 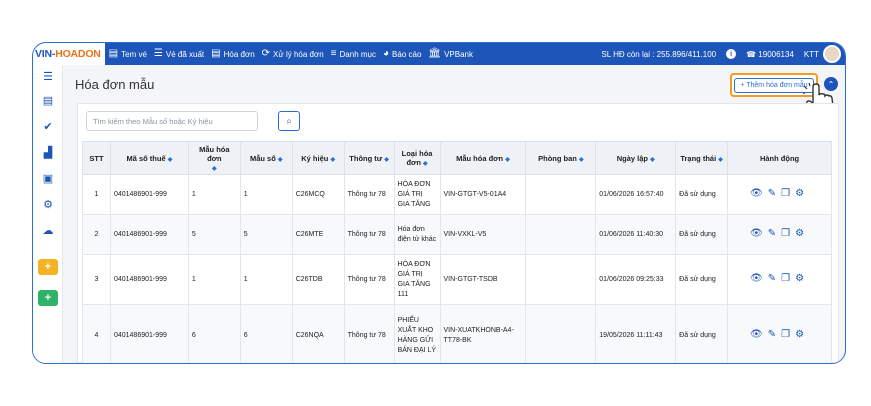 I want to click on phone-icon: ☎, so click(x=752, y=54).